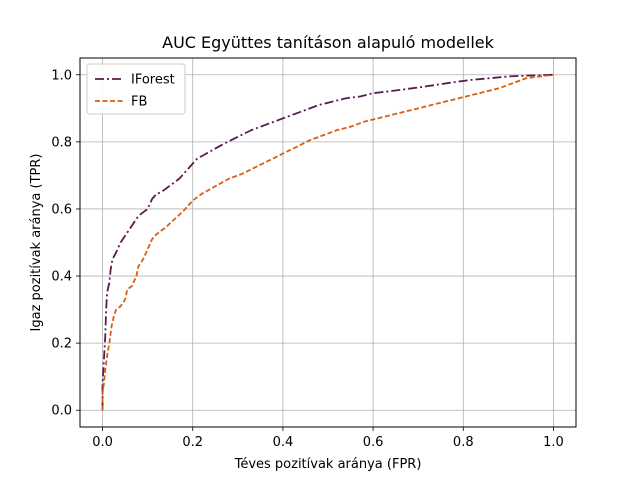 This screenshot has height=480, width=640. I want to click on x-tick-label: 0.8, so click(463, 442).